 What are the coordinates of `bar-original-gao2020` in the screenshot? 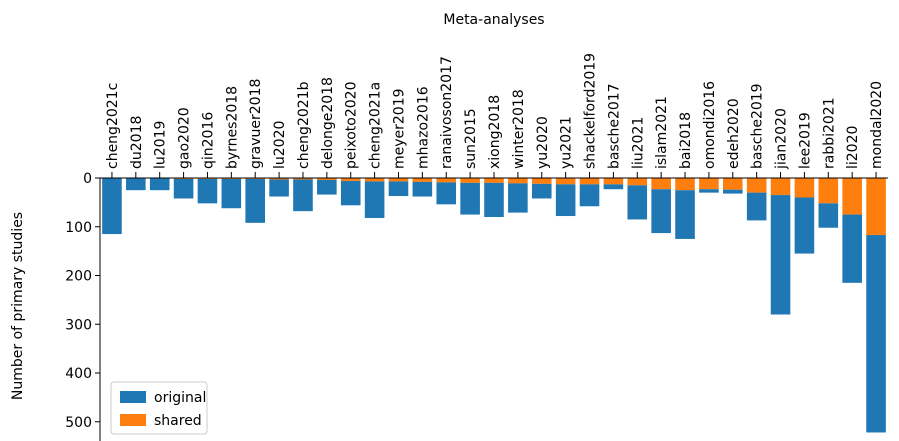 It's located at (183, 188).